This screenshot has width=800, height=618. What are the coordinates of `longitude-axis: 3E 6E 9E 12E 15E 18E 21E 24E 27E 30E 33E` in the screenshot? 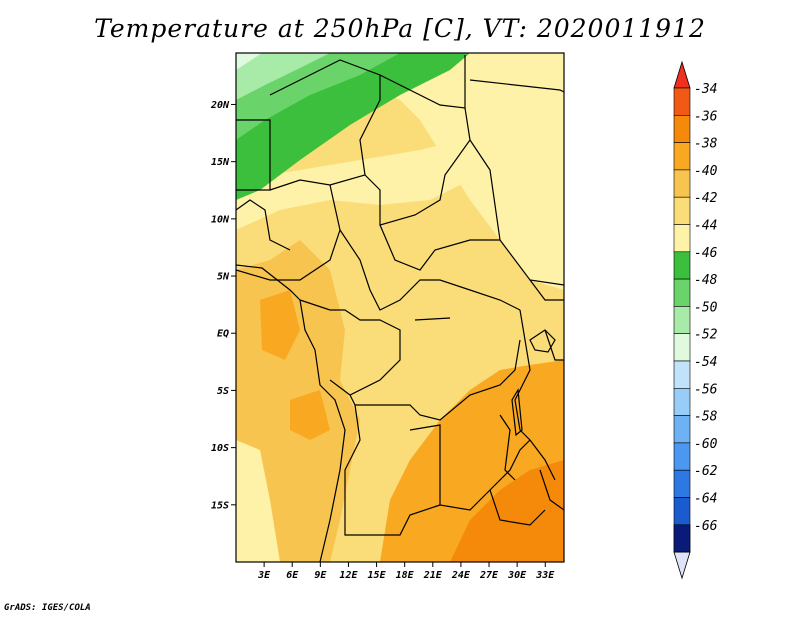 It's located at (406, 571).